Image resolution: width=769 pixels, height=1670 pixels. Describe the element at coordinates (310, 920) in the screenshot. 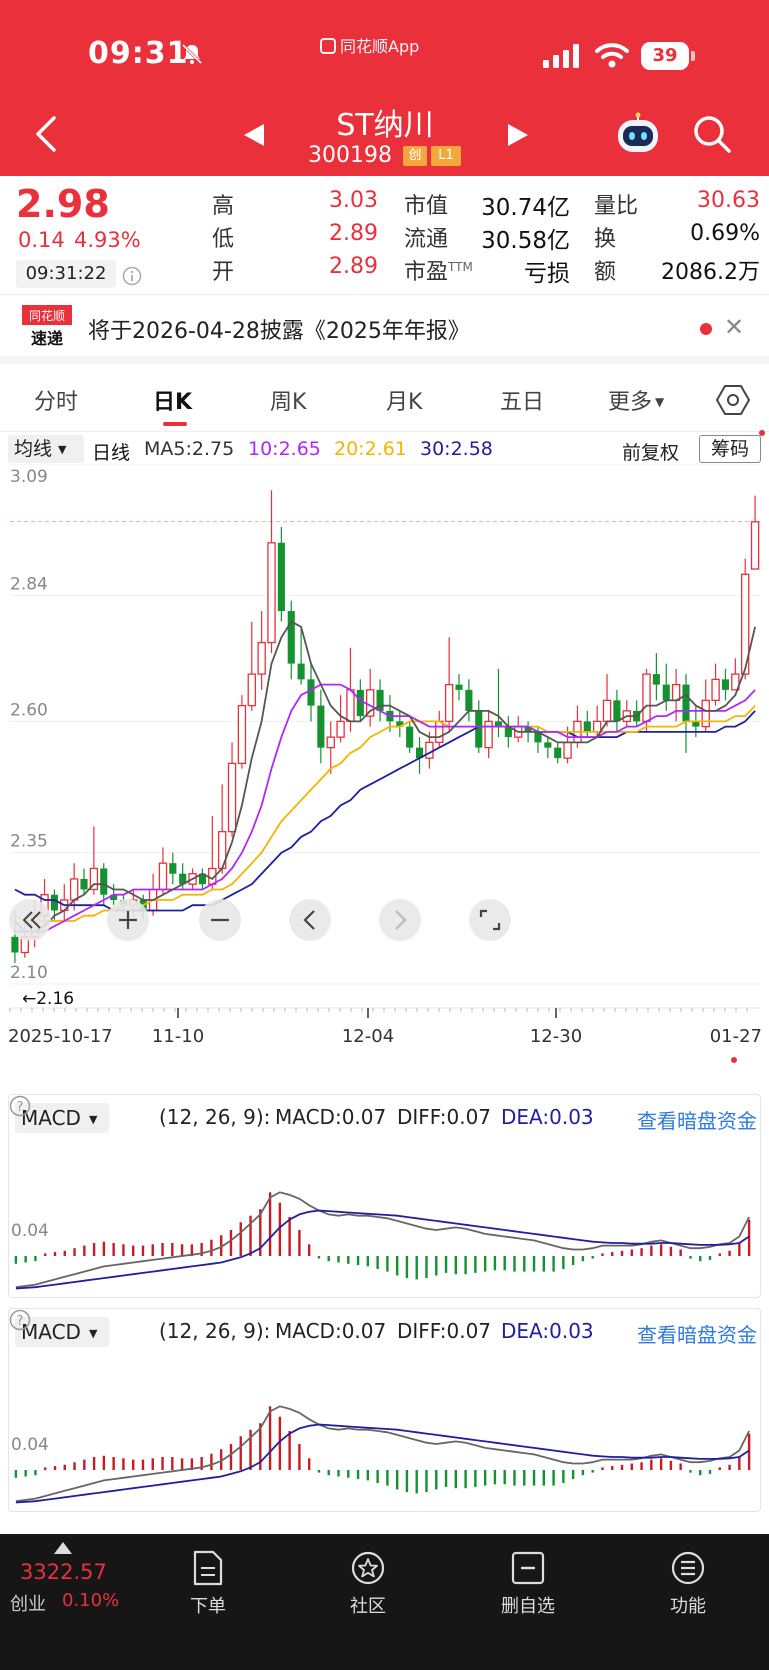

I see `chevron-left-icon` at that location.